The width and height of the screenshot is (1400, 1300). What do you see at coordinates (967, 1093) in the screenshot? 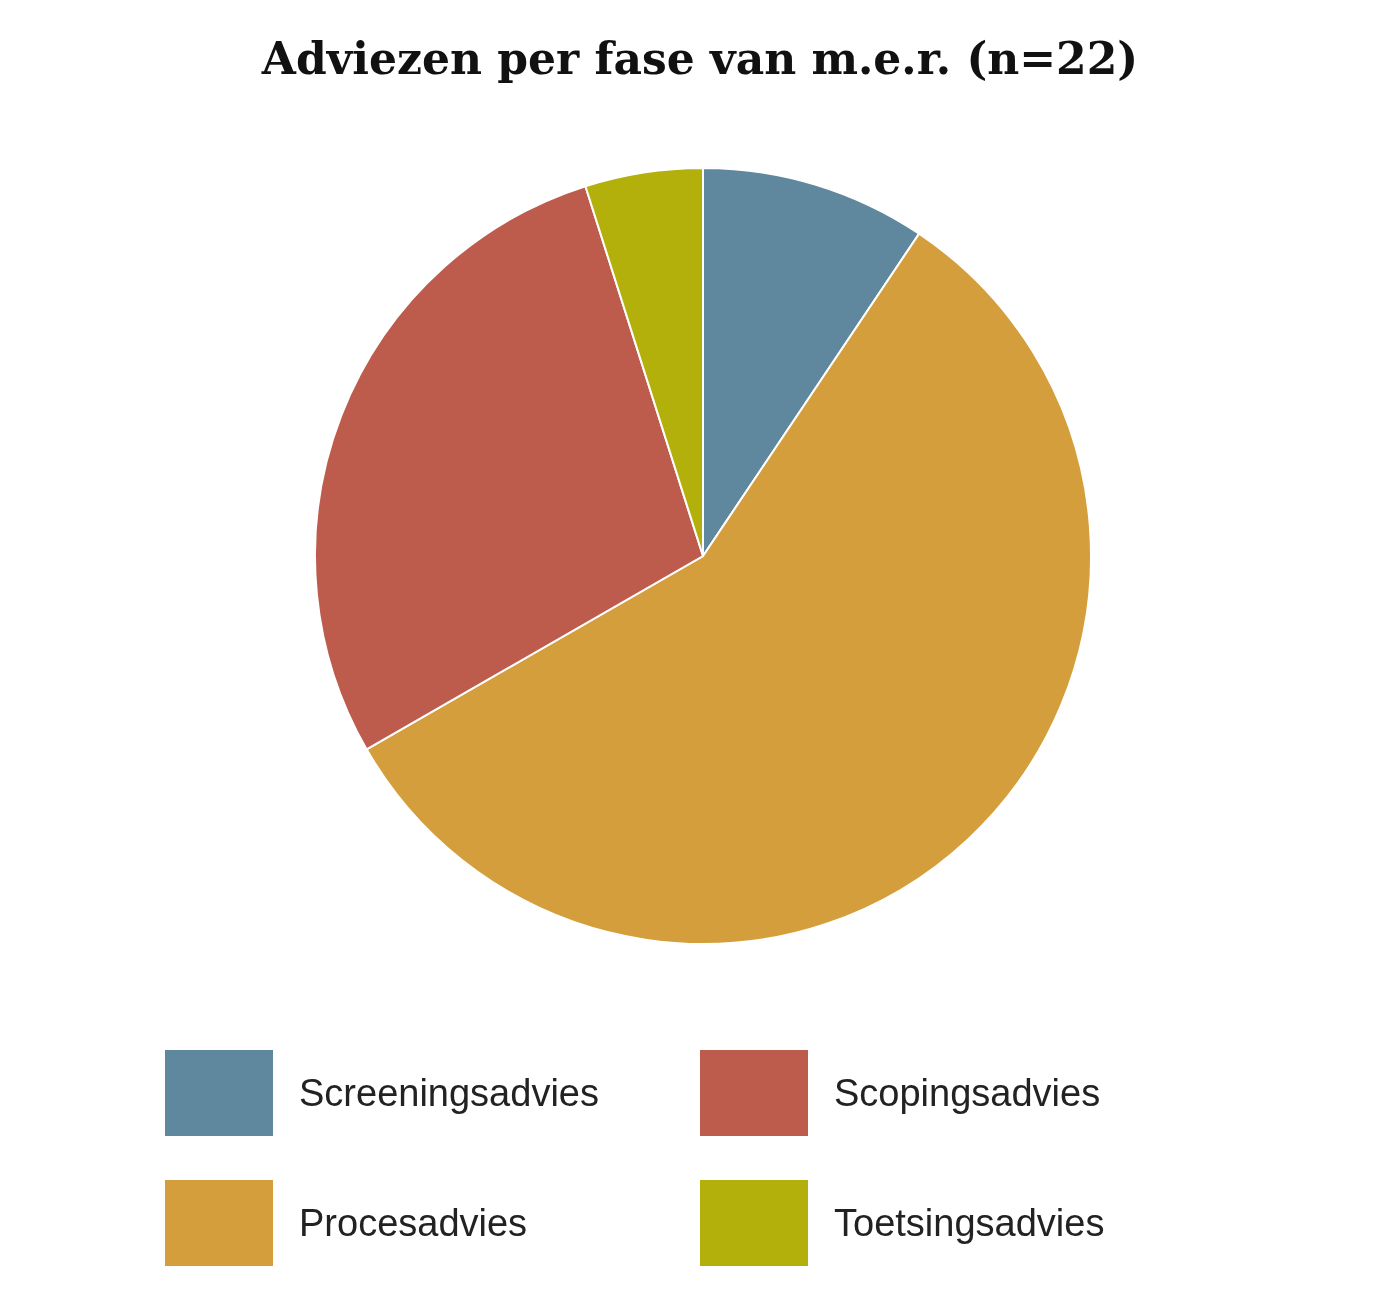
I see `legend-label: Scopingsadvies` at bounding box center [967, 1093].